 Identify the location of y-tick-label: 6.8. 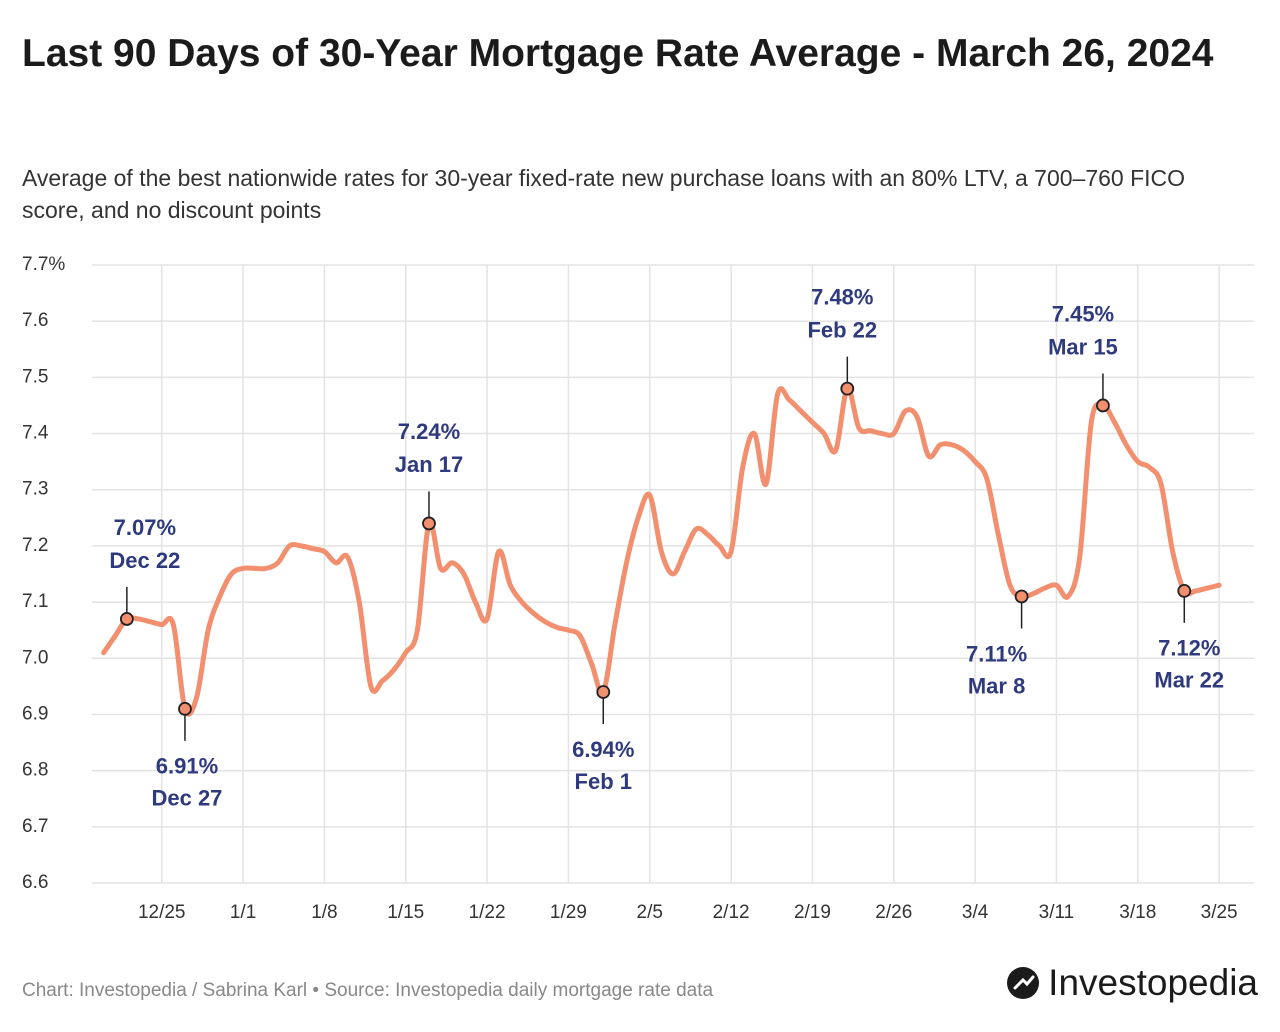
(35, 770).